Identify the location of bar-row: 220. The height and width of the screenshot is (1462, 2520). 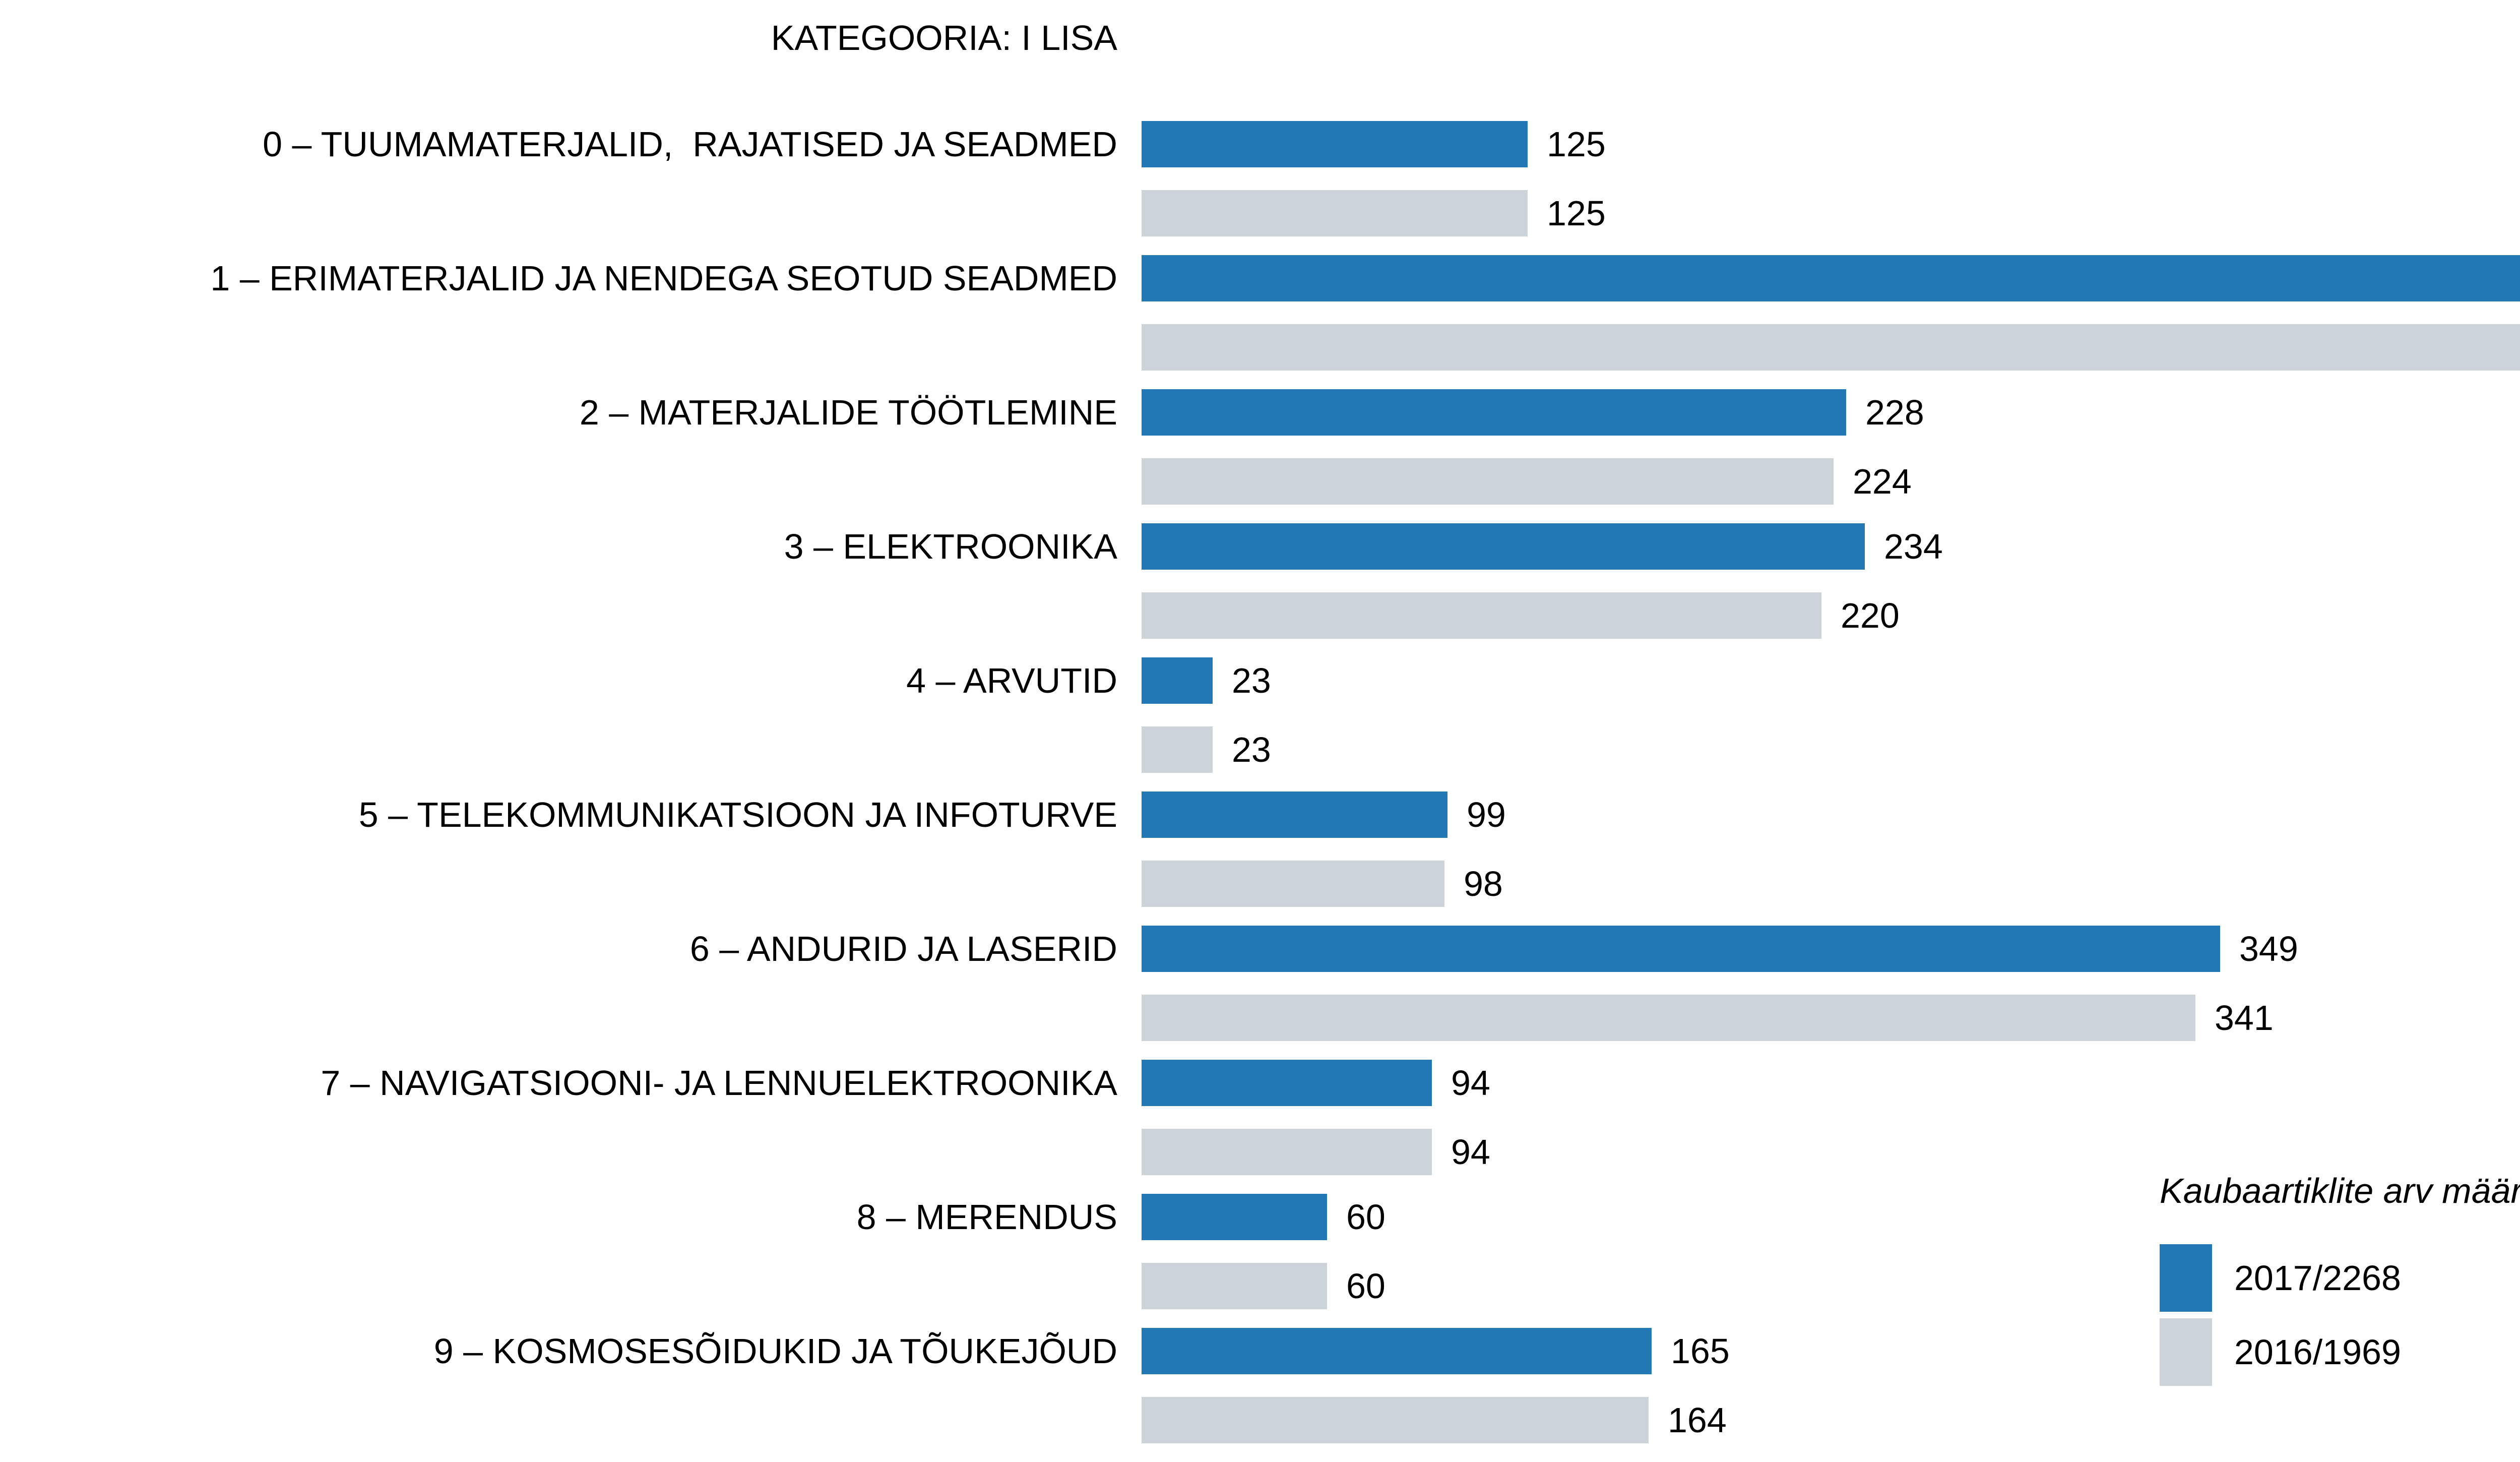
(1260, 615).